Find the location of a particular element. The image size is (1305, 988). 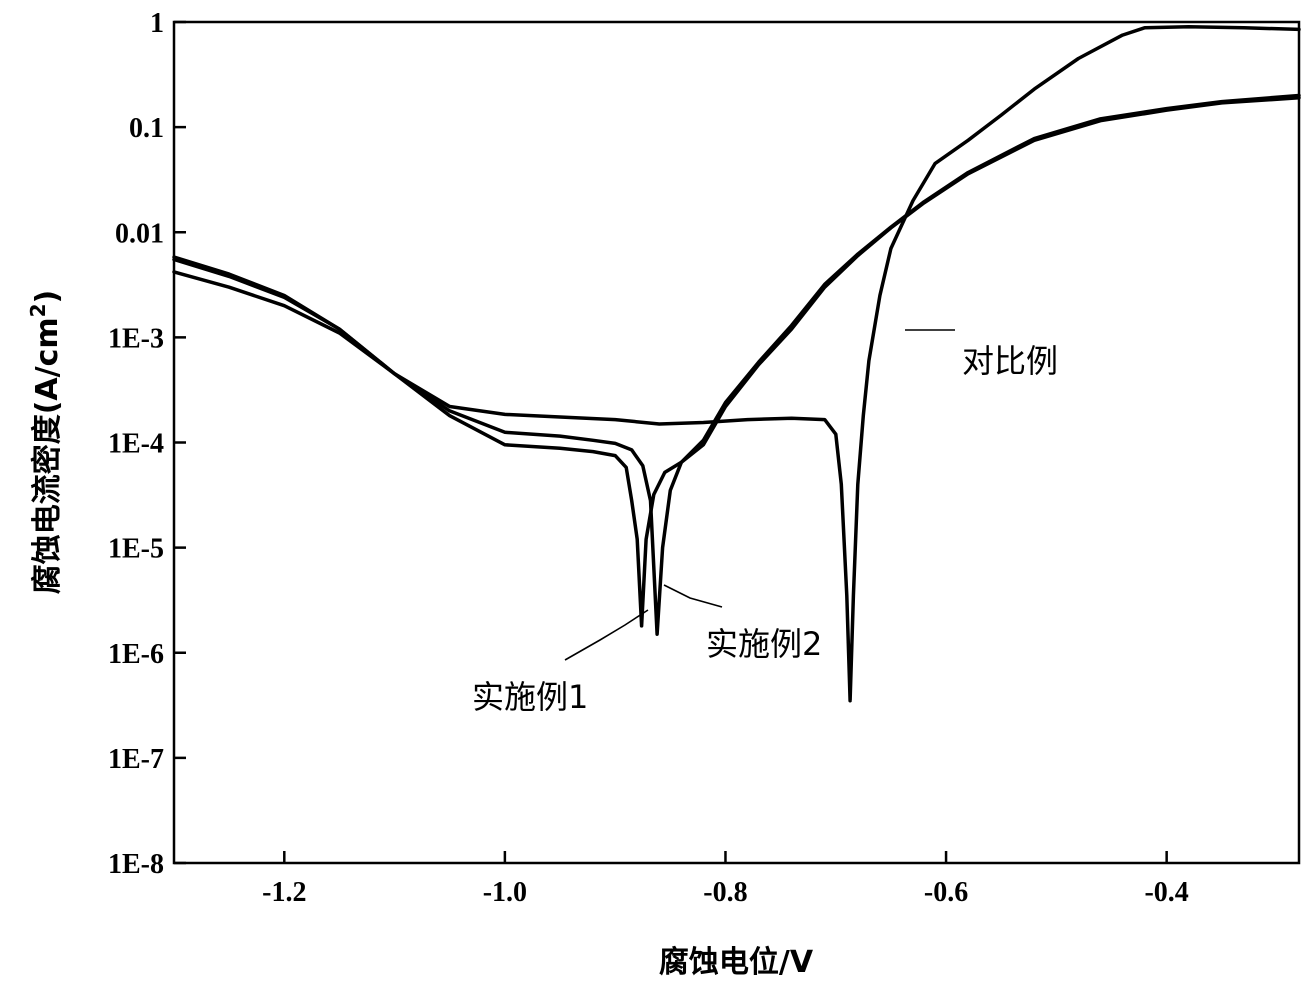

y-tick-label: 1E-7 is located at coordinates (136, 759).